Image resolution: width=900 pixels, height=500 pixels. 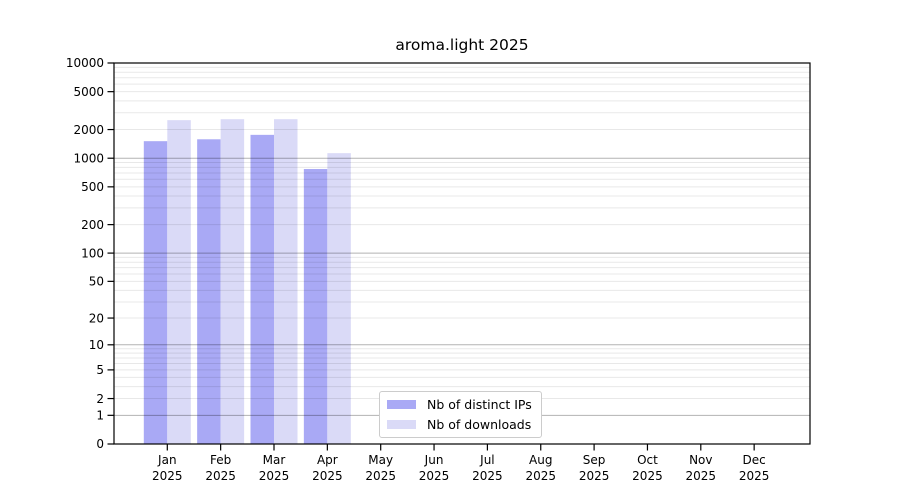 What do you see at coordinates (100, 416) in the screenshot?
I see `y-tick-label: 1` at bounding box center [100, 416].